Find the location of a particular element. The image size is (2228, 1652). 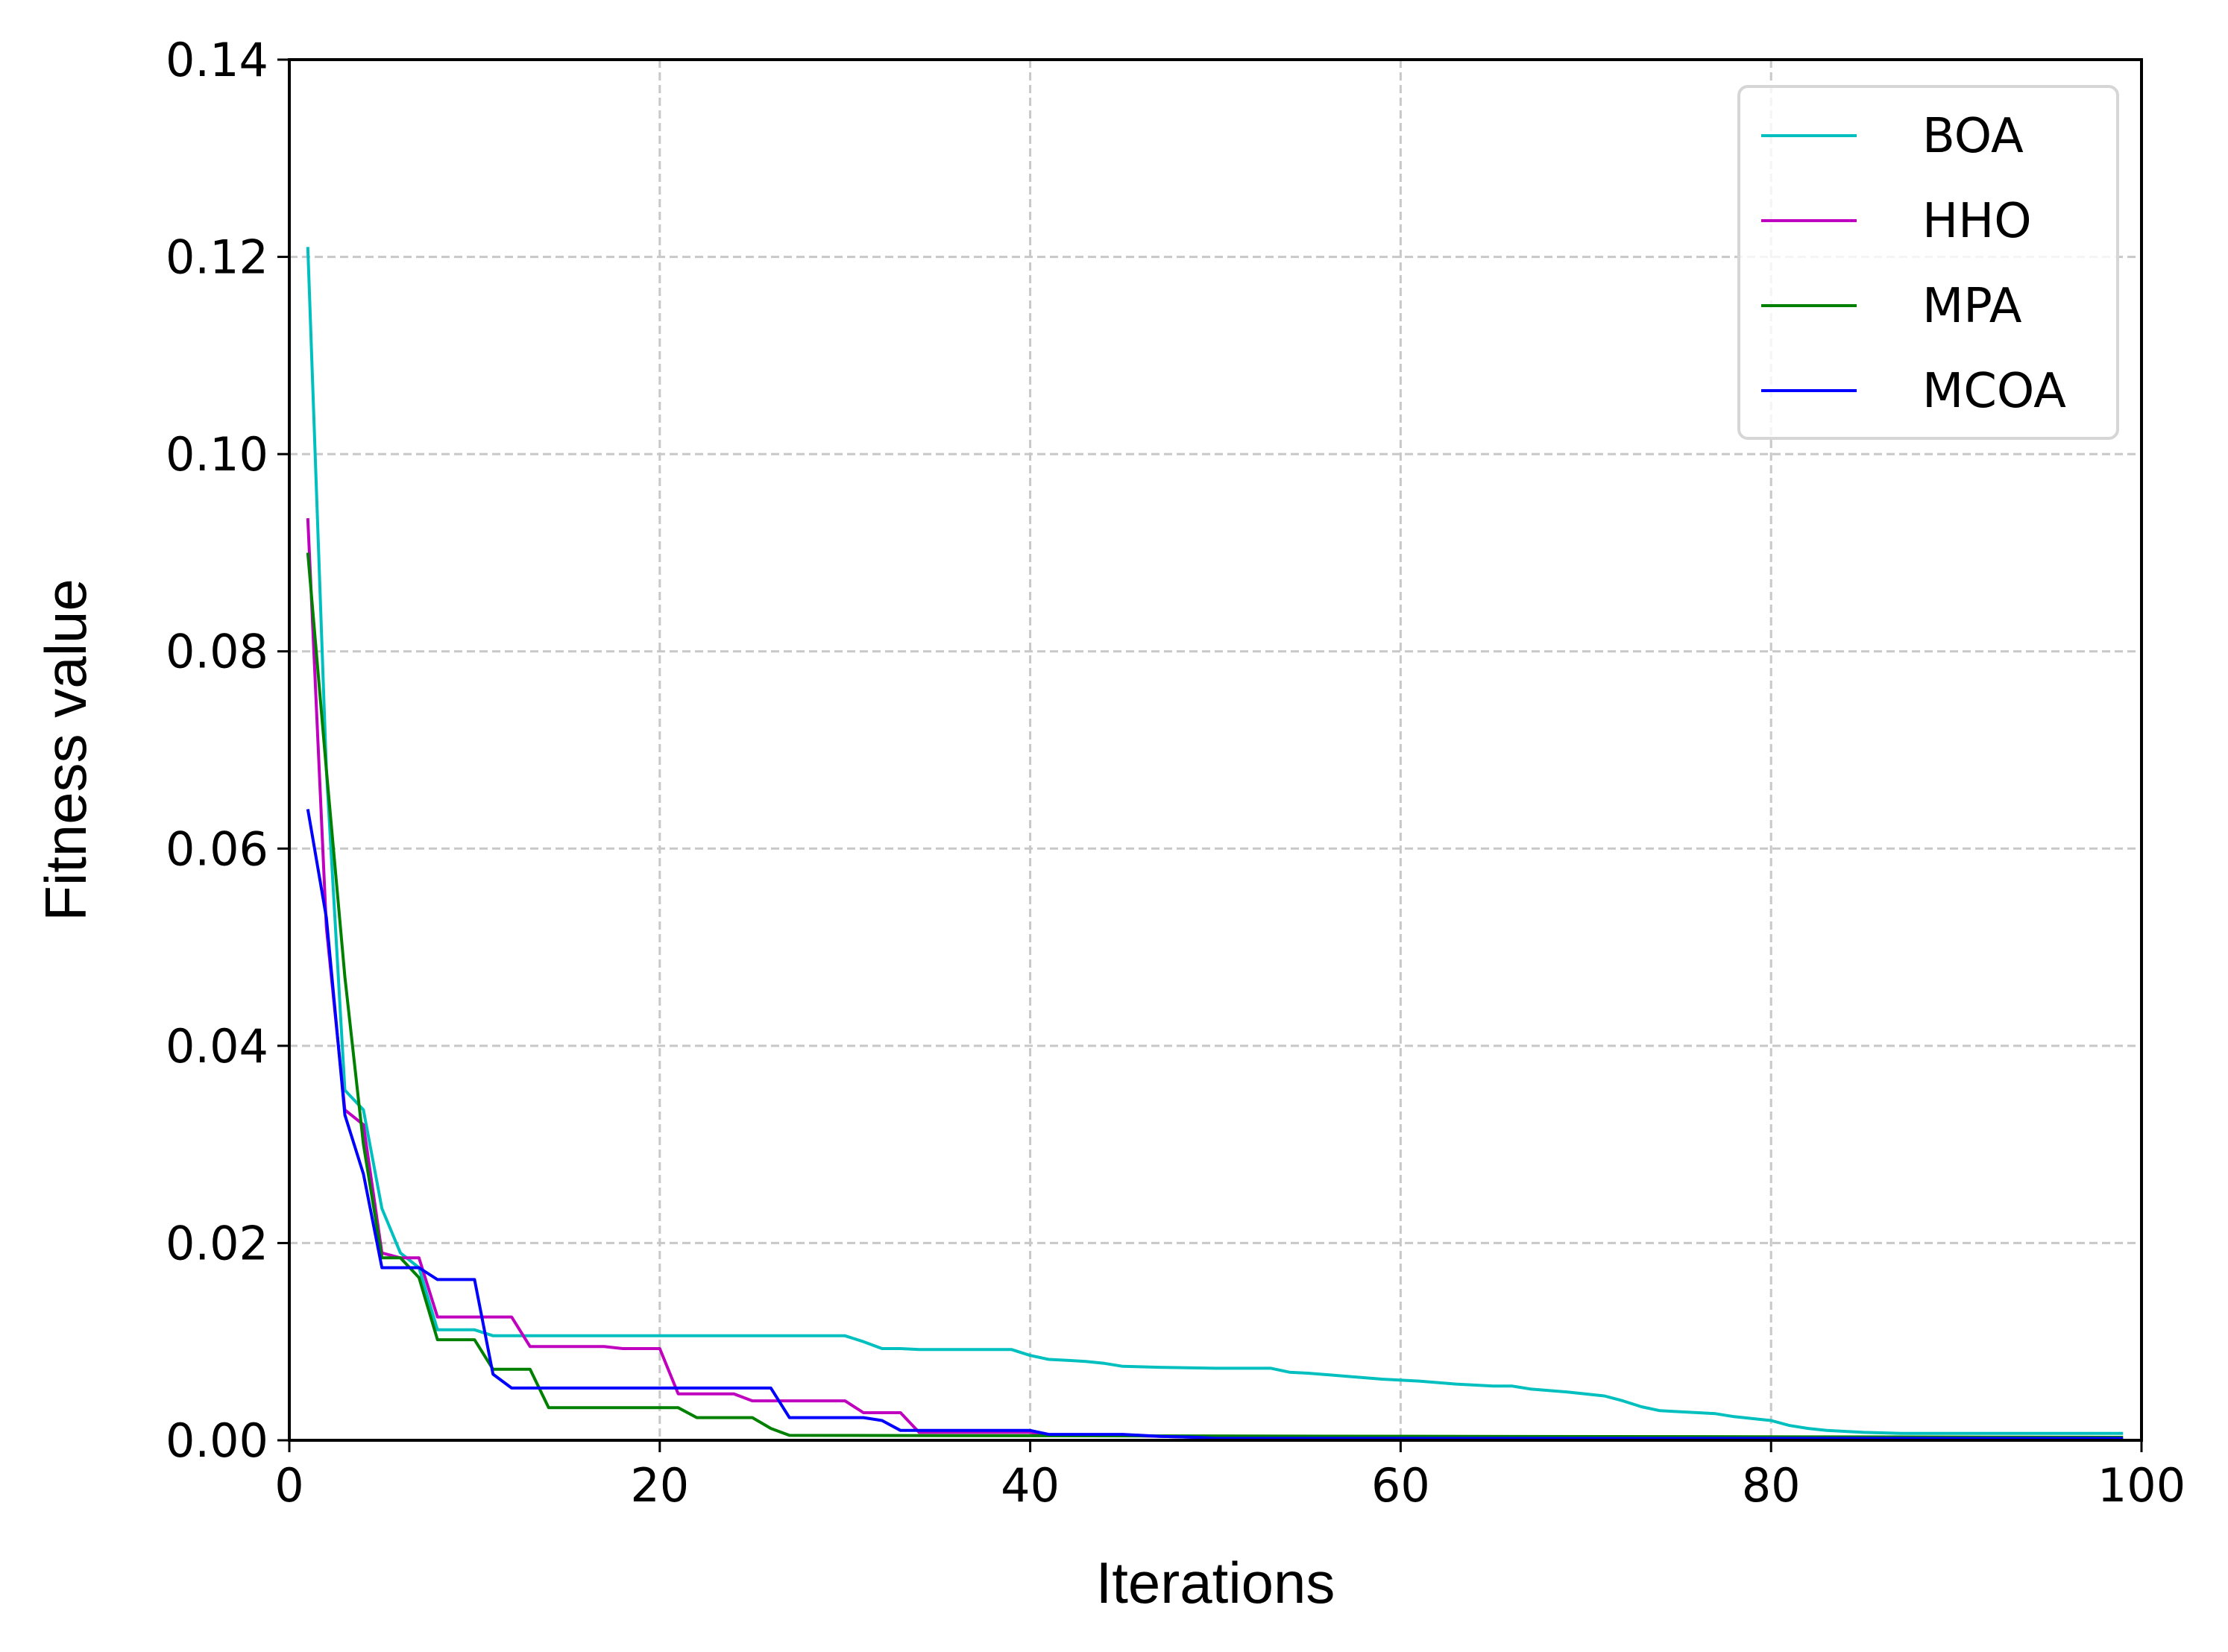

y-tick-label: 0.14 is located at coordinates (217, 60).